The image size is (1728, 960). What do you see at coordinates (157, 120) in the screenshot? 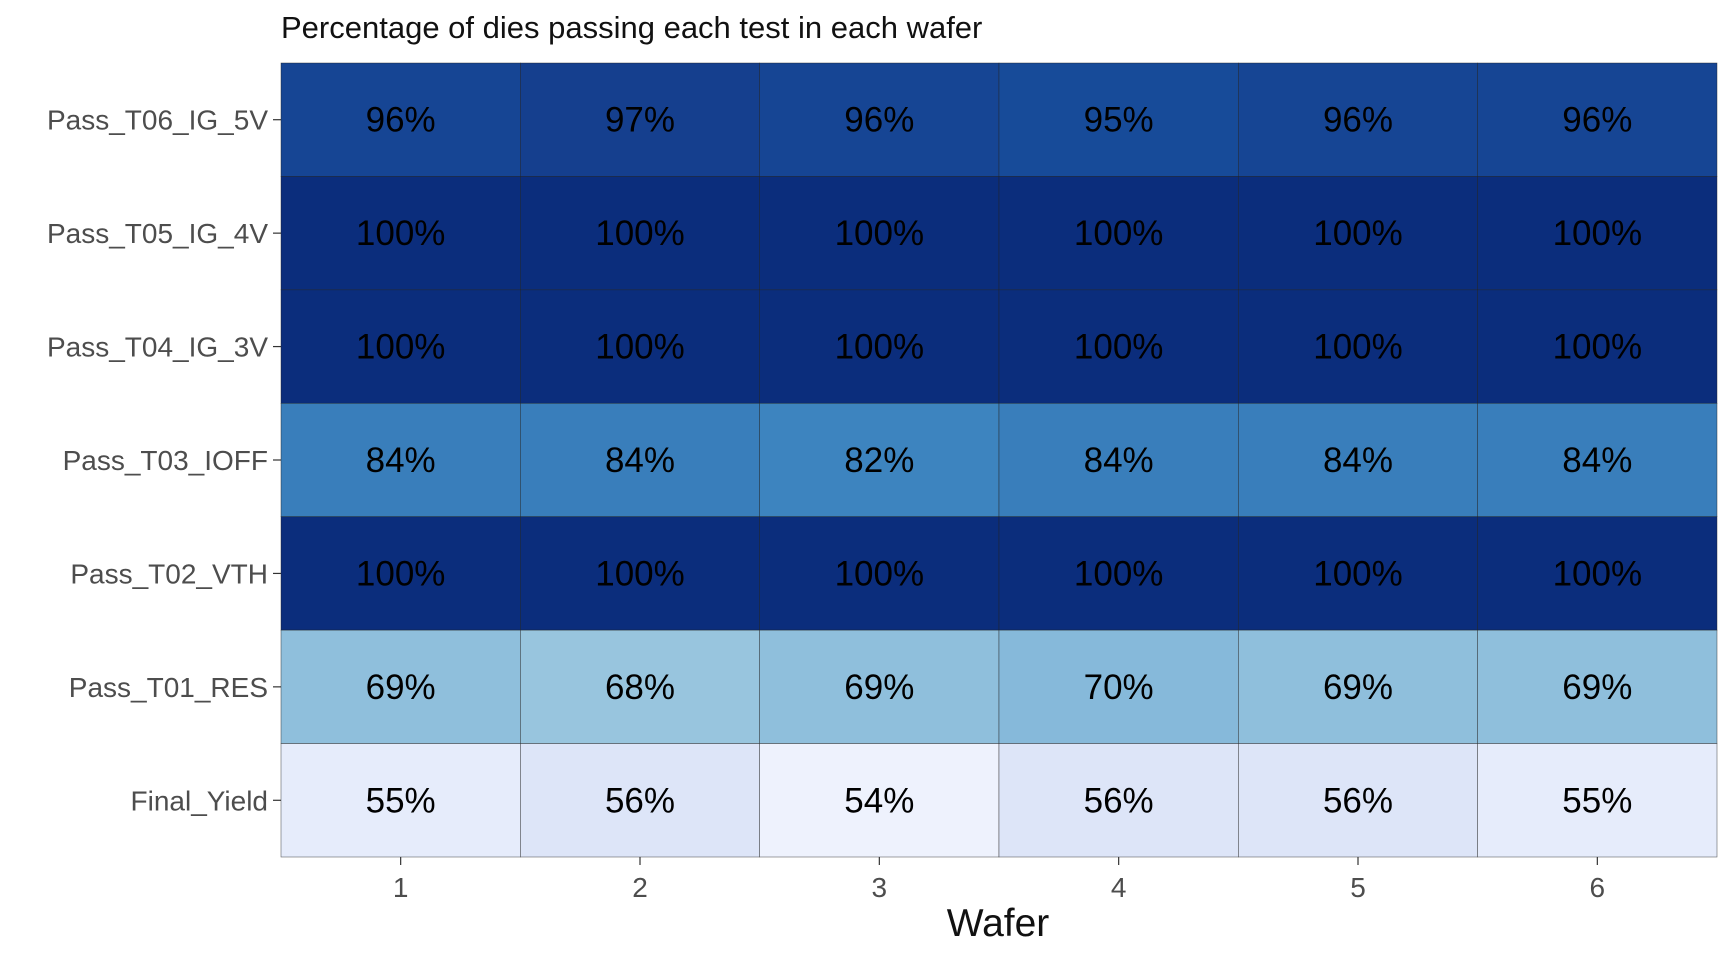
I see `y-tick-label: Pass_T06_IG_5V` at bounding box center [157, 120].